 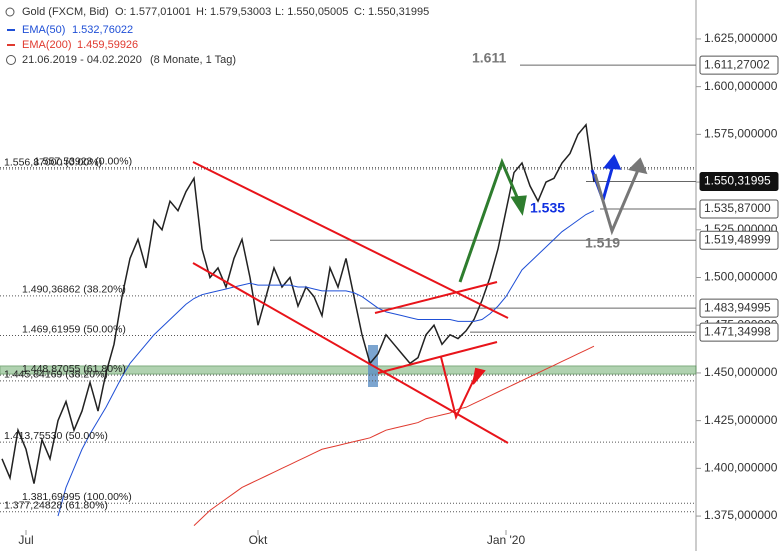 I want to click on legend-label: EMA(50), so click(x=43, y=30).